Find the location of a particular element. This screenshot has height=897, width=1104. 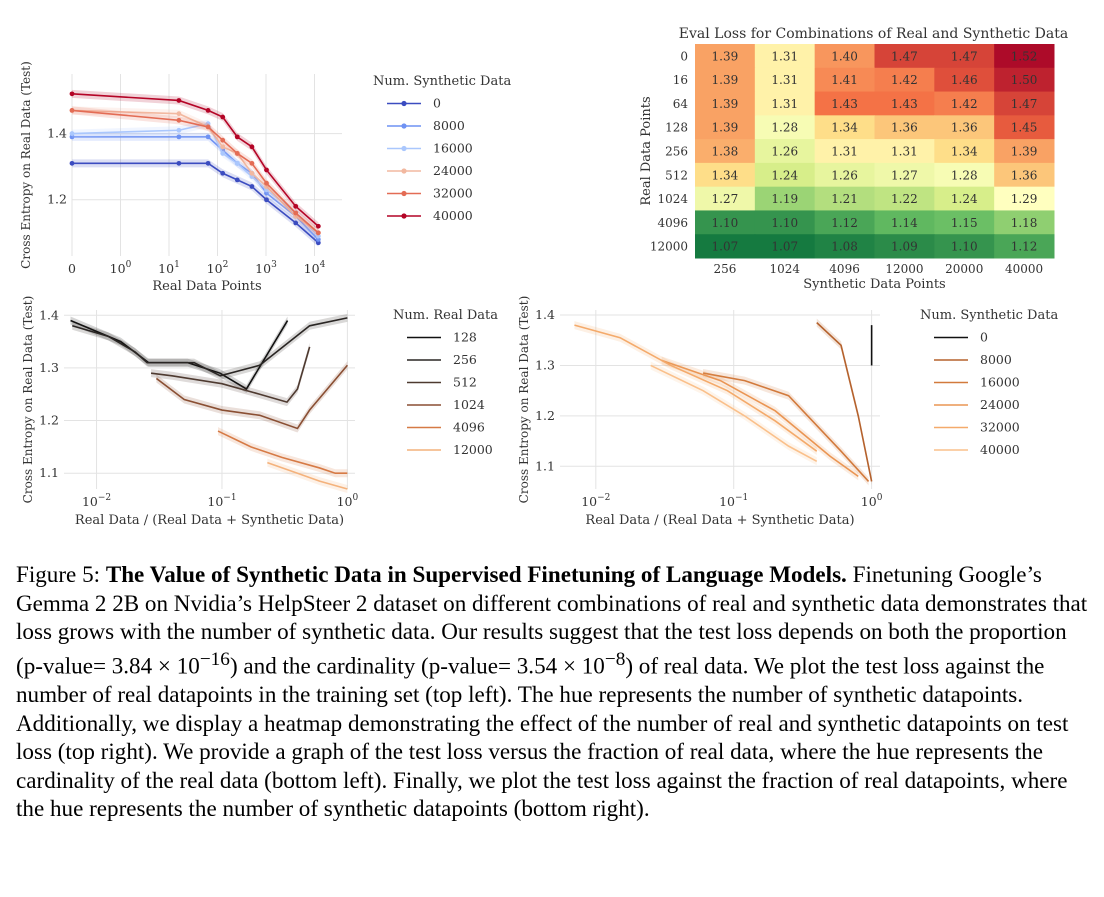

x-tick-label: 10² is located at coordinates (218, 268).